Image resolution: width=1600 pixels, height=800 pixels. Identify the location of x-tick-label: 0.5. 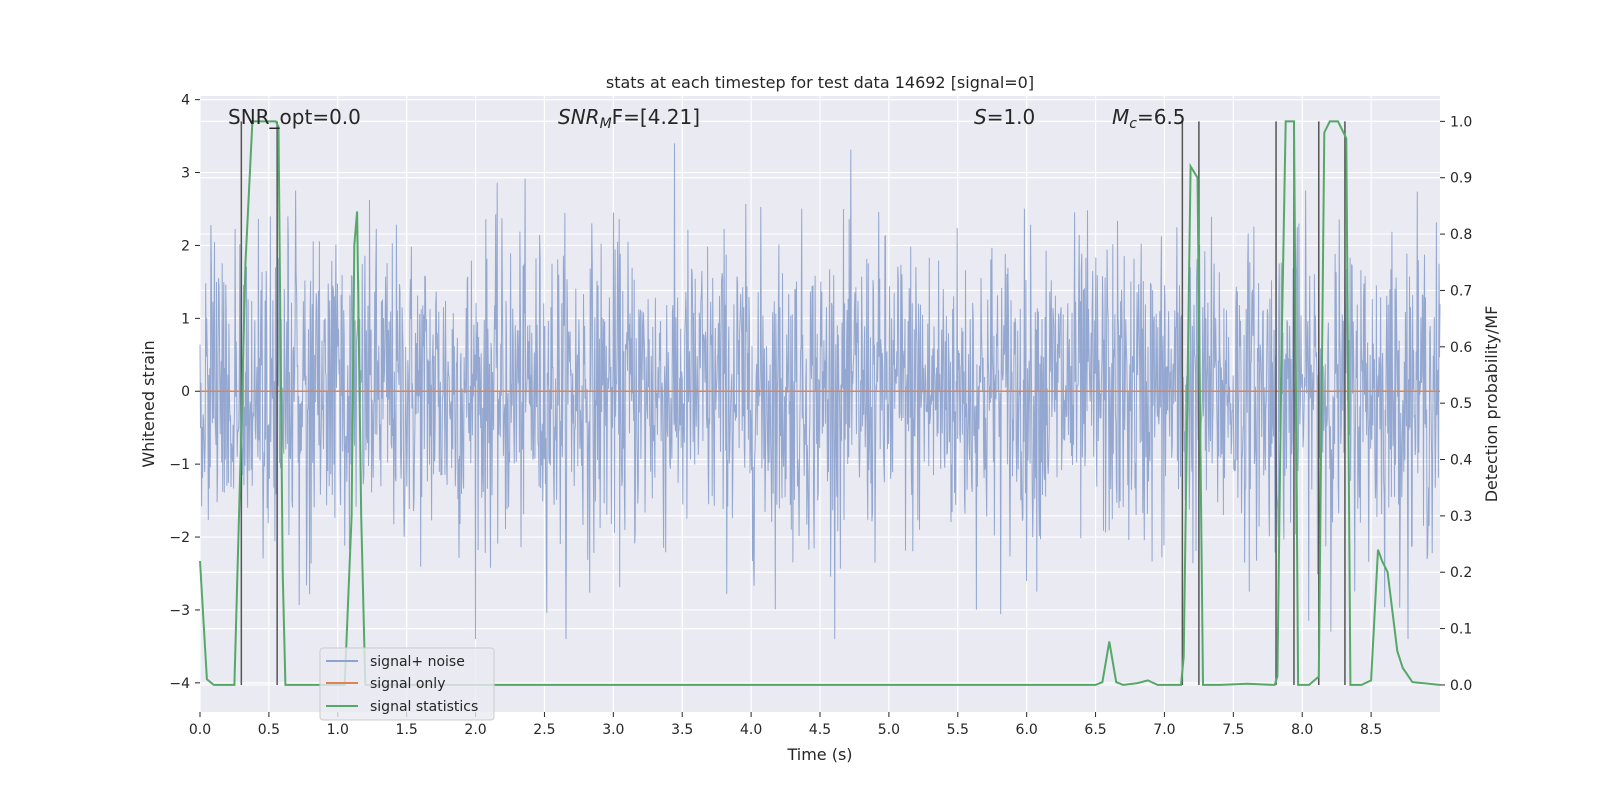
(269, 730).